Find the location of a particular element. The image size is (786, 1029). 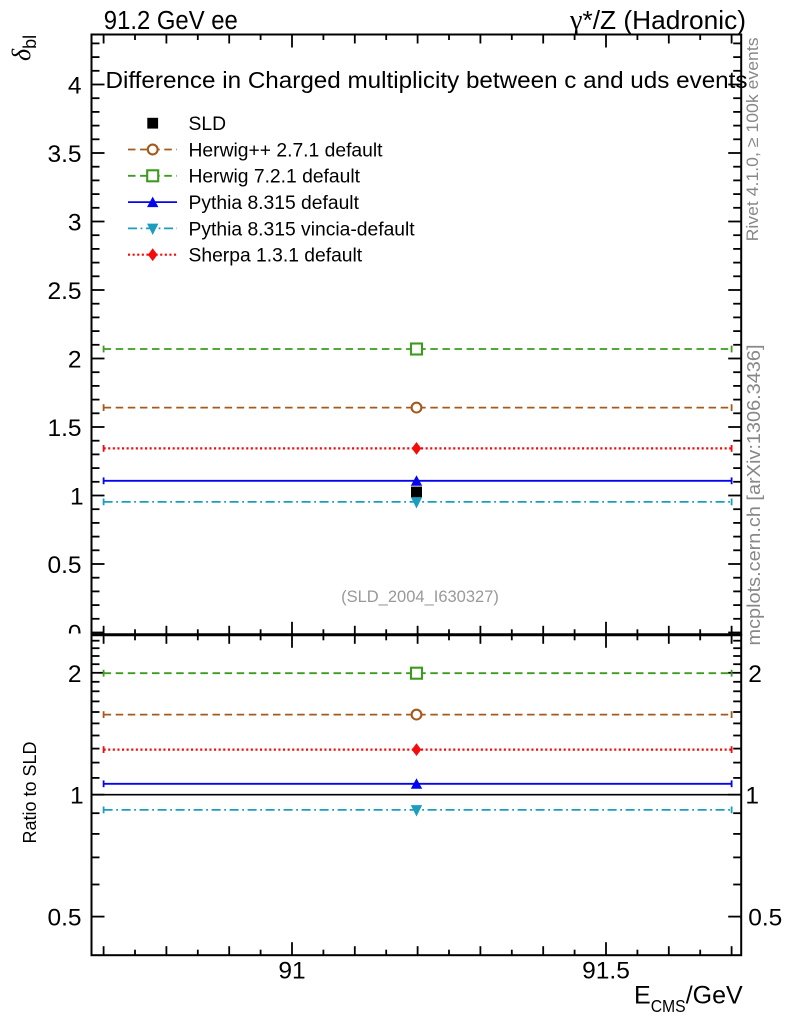

svg-text: Rivet 4.1.0, ≥ 100k events is located at coordinates (752, 139).